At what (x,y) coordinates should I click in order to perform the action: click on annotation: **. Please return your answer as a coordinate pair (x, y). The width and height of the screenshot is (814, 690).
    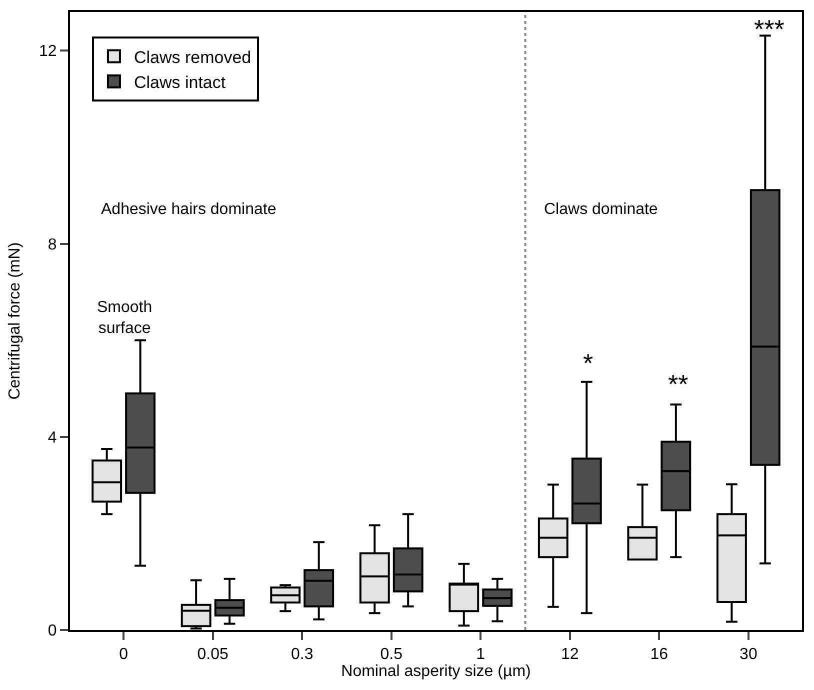
    Looking at the image, I should click on (678, 384).